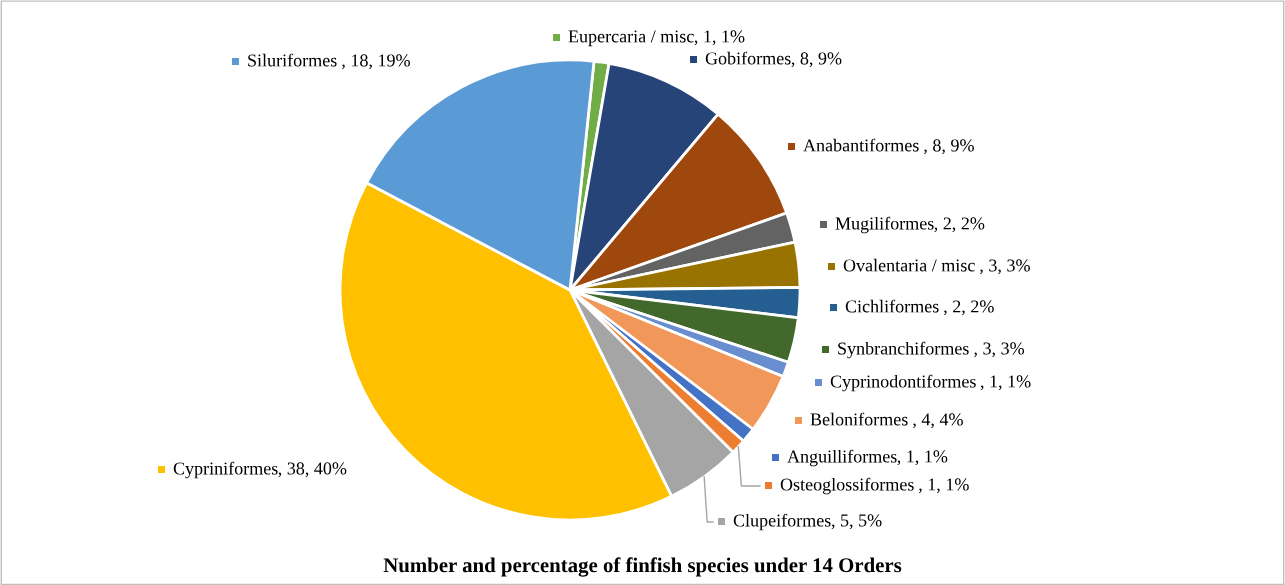  I want to click on legend-label: Gobiformes, so click(748, 58).